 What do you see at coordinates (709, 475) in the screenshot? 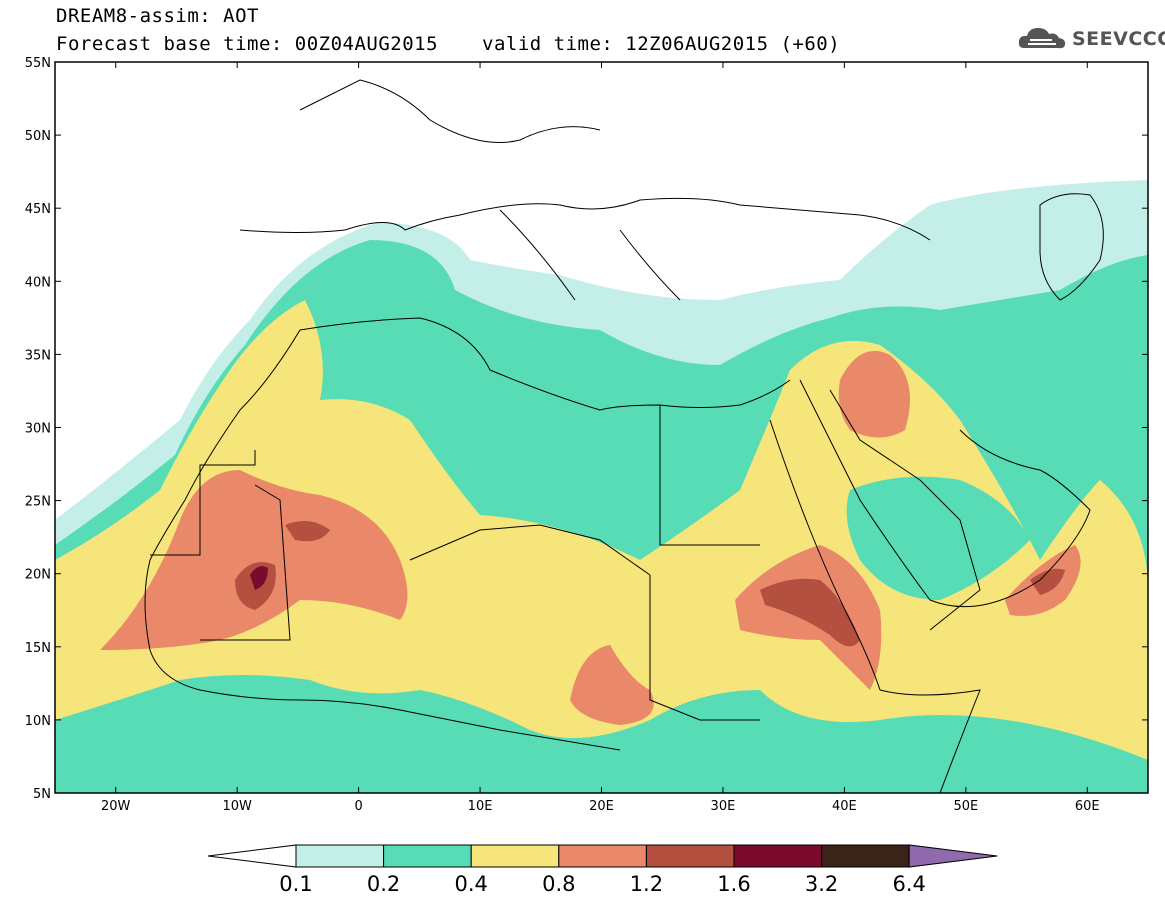
I see `border-libya-egypt` at bounding box center [709, 475].